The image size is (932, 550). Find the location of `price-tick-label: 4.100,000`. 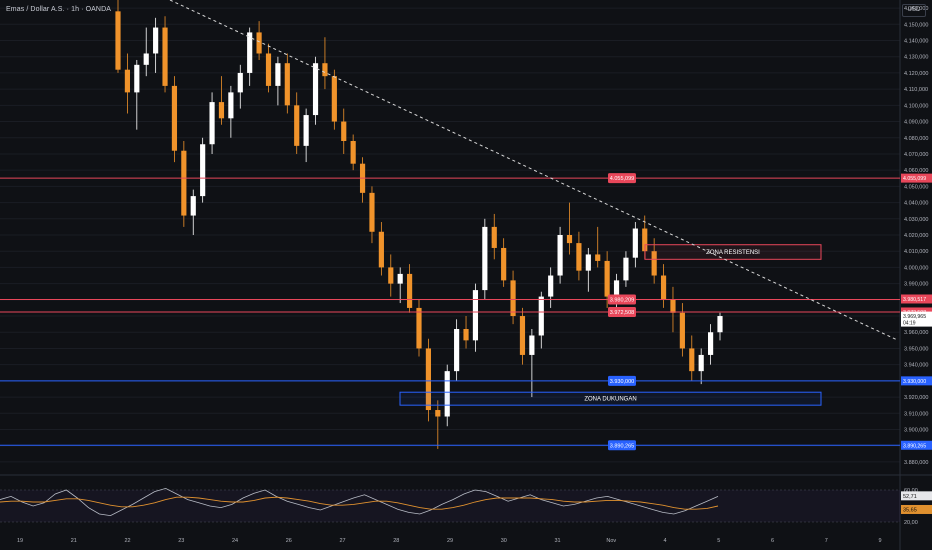

price-tick-label: 4.100,000 is located at coordinates (916, 106).